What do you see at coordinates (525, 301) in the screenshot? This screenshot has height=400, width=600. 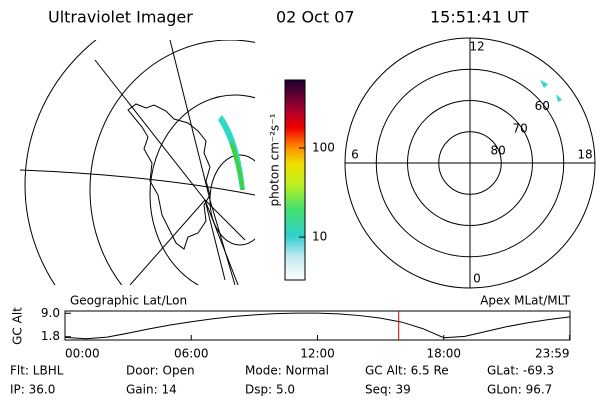 I see `orbit-right-label: Apex MLat/MLT` at bounding box center [525, 301].